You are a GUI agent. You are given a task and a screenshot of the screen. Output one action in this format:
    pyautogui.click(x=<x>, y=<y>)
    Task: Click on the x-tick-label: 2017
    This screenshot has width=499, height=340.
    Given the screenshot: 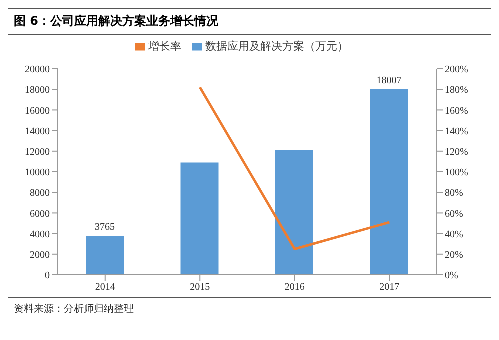 What is the action you would take?
    pyautogui.click(x=390, y=288)
    